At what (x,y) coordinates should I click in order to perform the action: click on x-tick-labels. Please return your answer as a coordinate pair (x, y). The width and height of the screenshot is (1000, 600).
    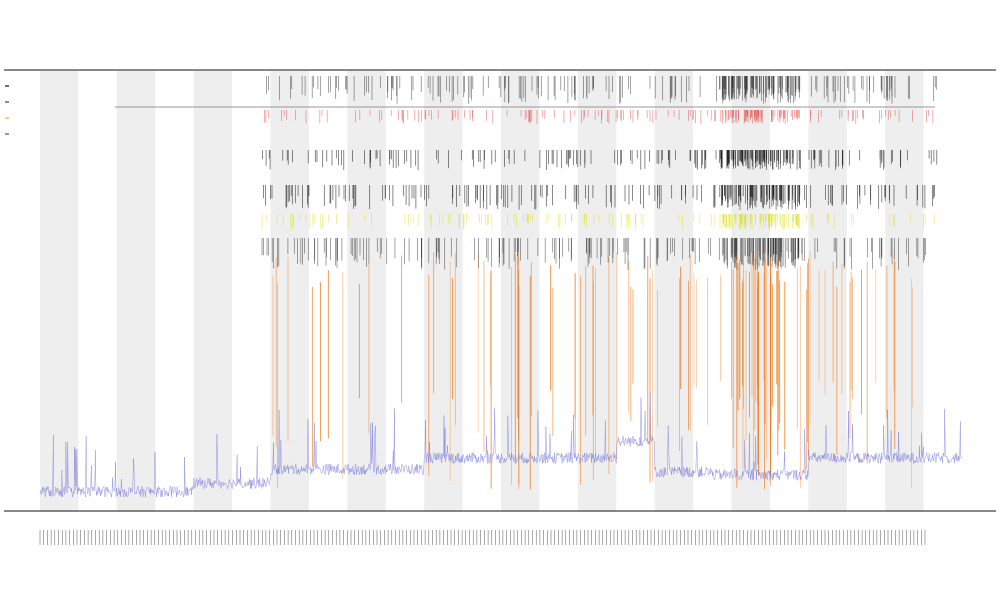
    Looking at the image, I should click on (482, 537).